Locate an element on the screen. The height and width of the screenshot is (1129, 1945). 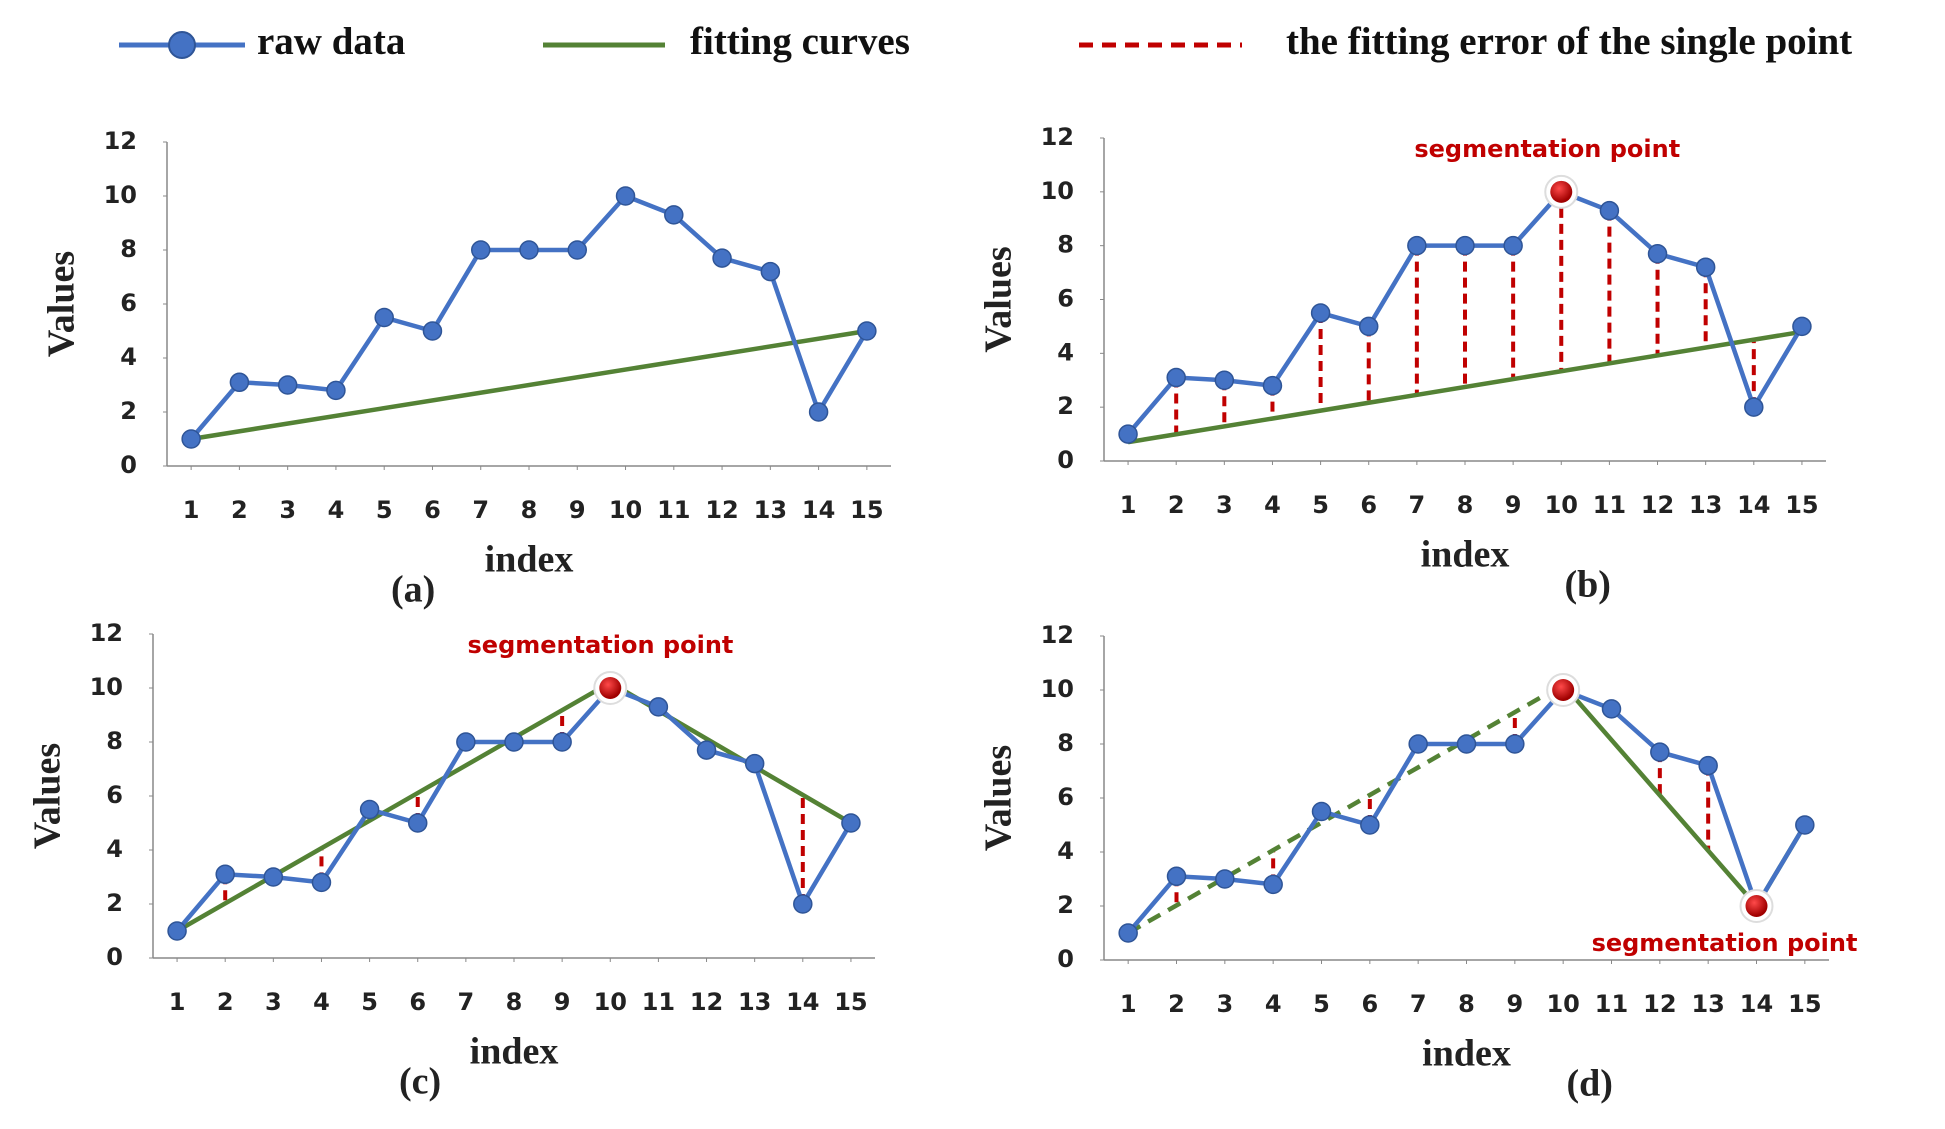
legend-label: the fitting error of the single point is located at coordinates (1569, 41).